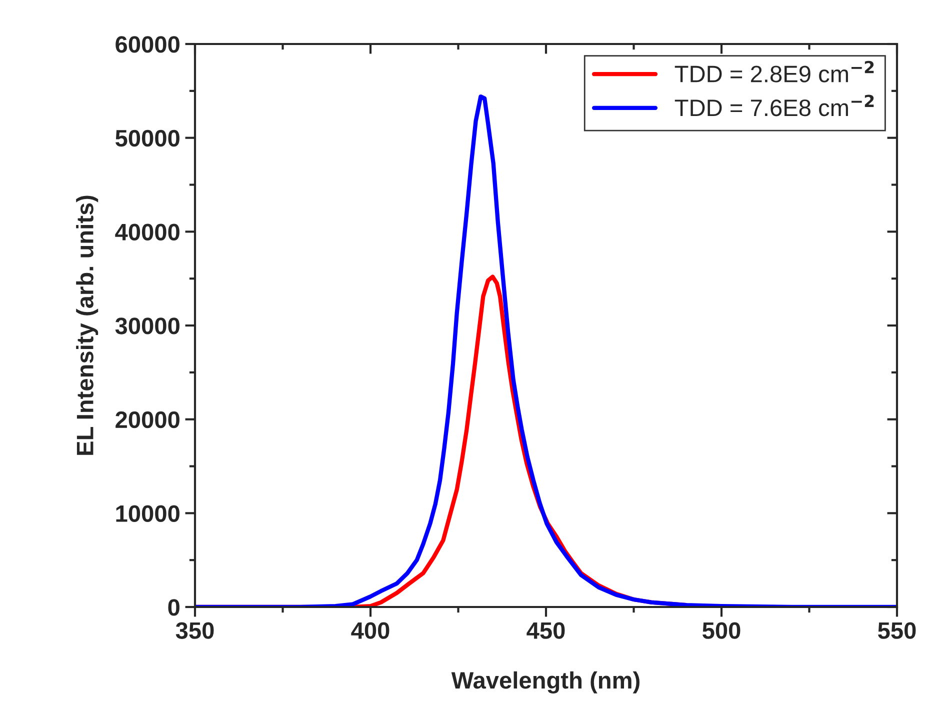  What do you see at coordinates (148, 419) in the screenshot?
I see `y-tick-label: 20000` at bounding box center [148, 419].